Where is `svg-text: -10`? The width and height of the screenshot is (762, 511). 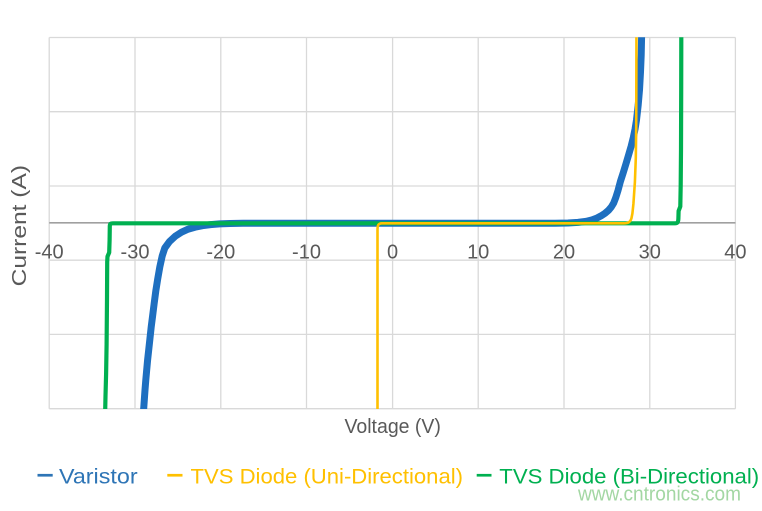
svg-text: -10 is located at coordinates (306, 252).